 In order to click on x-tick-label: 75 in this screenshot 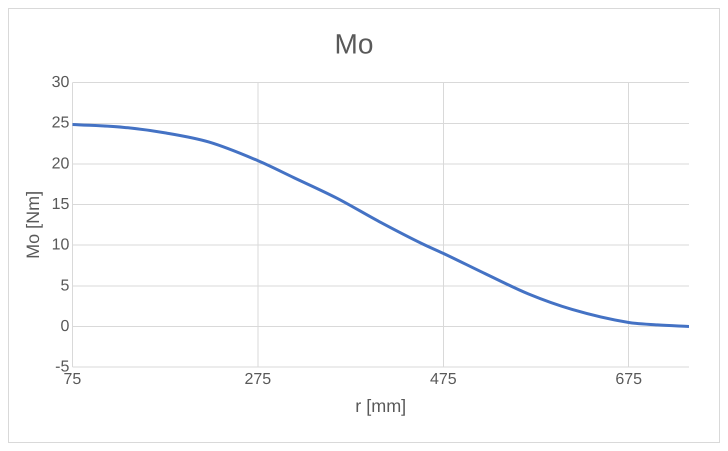, I will do `click(73, 379)`.